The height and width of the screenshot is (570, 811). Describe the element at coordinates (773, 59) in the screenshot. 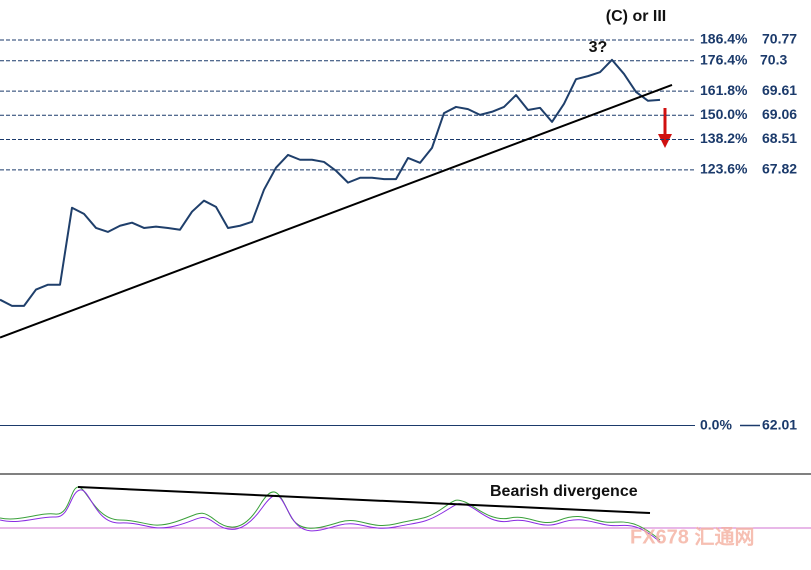

I see `tick-label: 70.3` at that location.